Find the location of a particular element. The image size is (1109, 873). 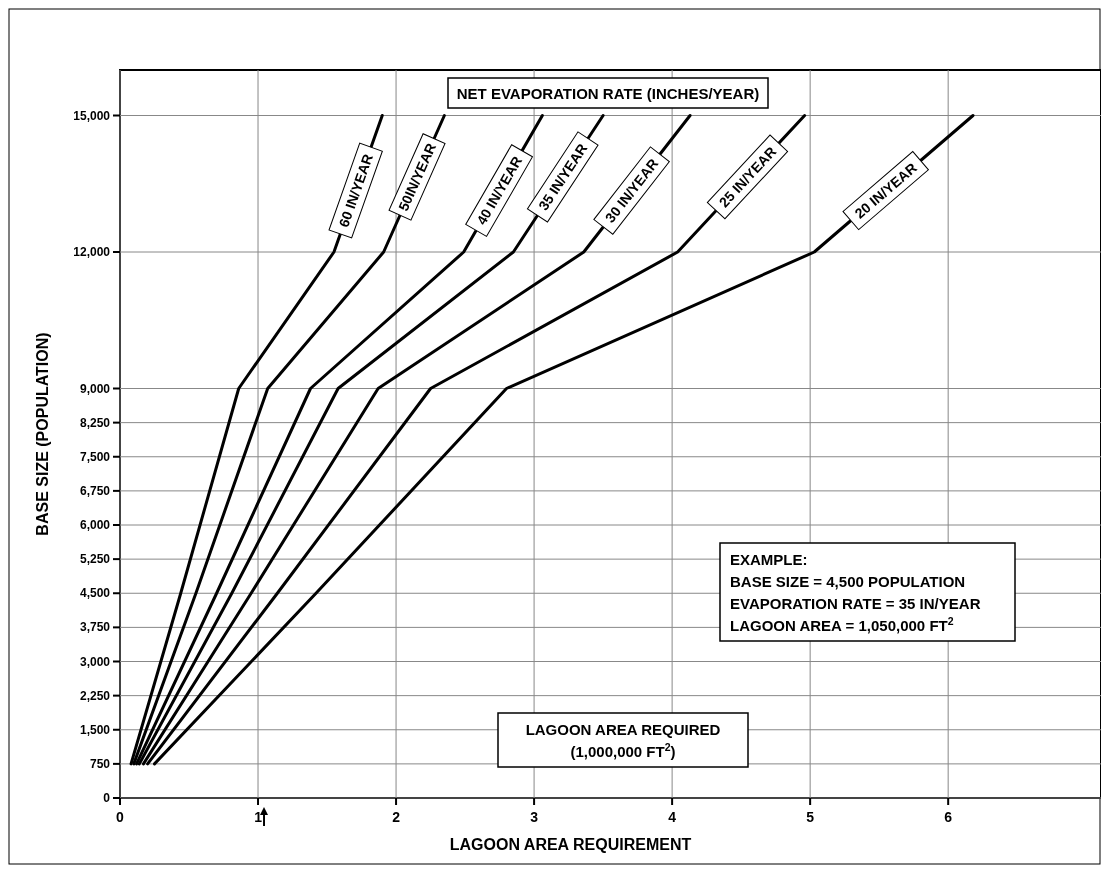

annotation: LAGOON AREA REQUIRED is located at coordinates (623, 730).